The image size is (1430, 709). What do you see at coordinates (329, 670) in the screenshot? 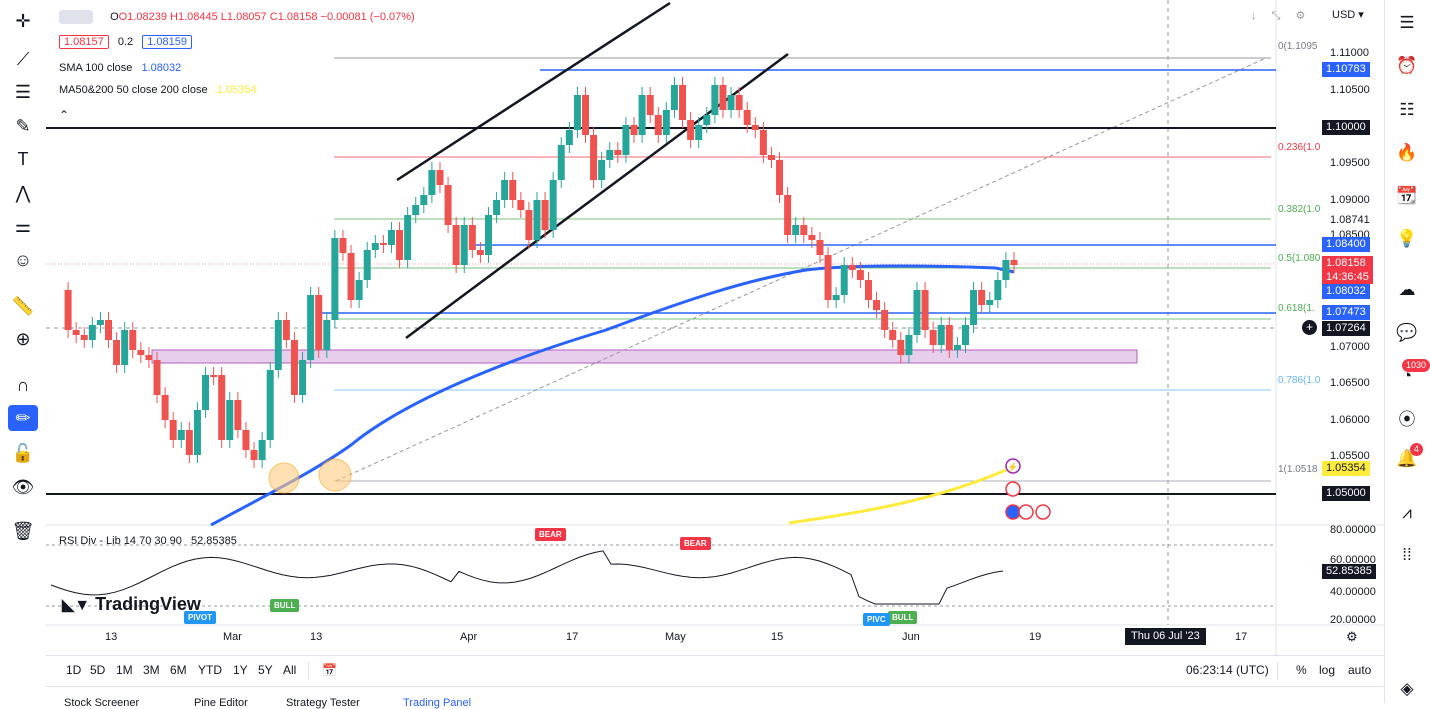
I see `date-range-icon: 📅` at bounding box center [329, 670].